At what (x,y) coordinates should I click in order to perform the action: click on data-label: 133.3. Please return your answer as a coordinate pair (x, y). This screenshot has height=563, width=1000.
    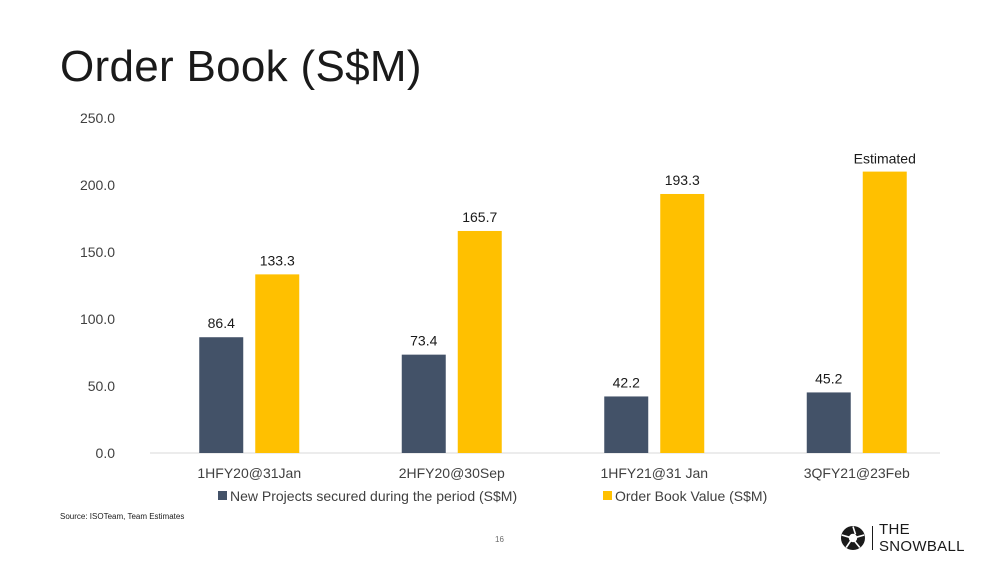
    Looking at the image, I should click on (277, 260).